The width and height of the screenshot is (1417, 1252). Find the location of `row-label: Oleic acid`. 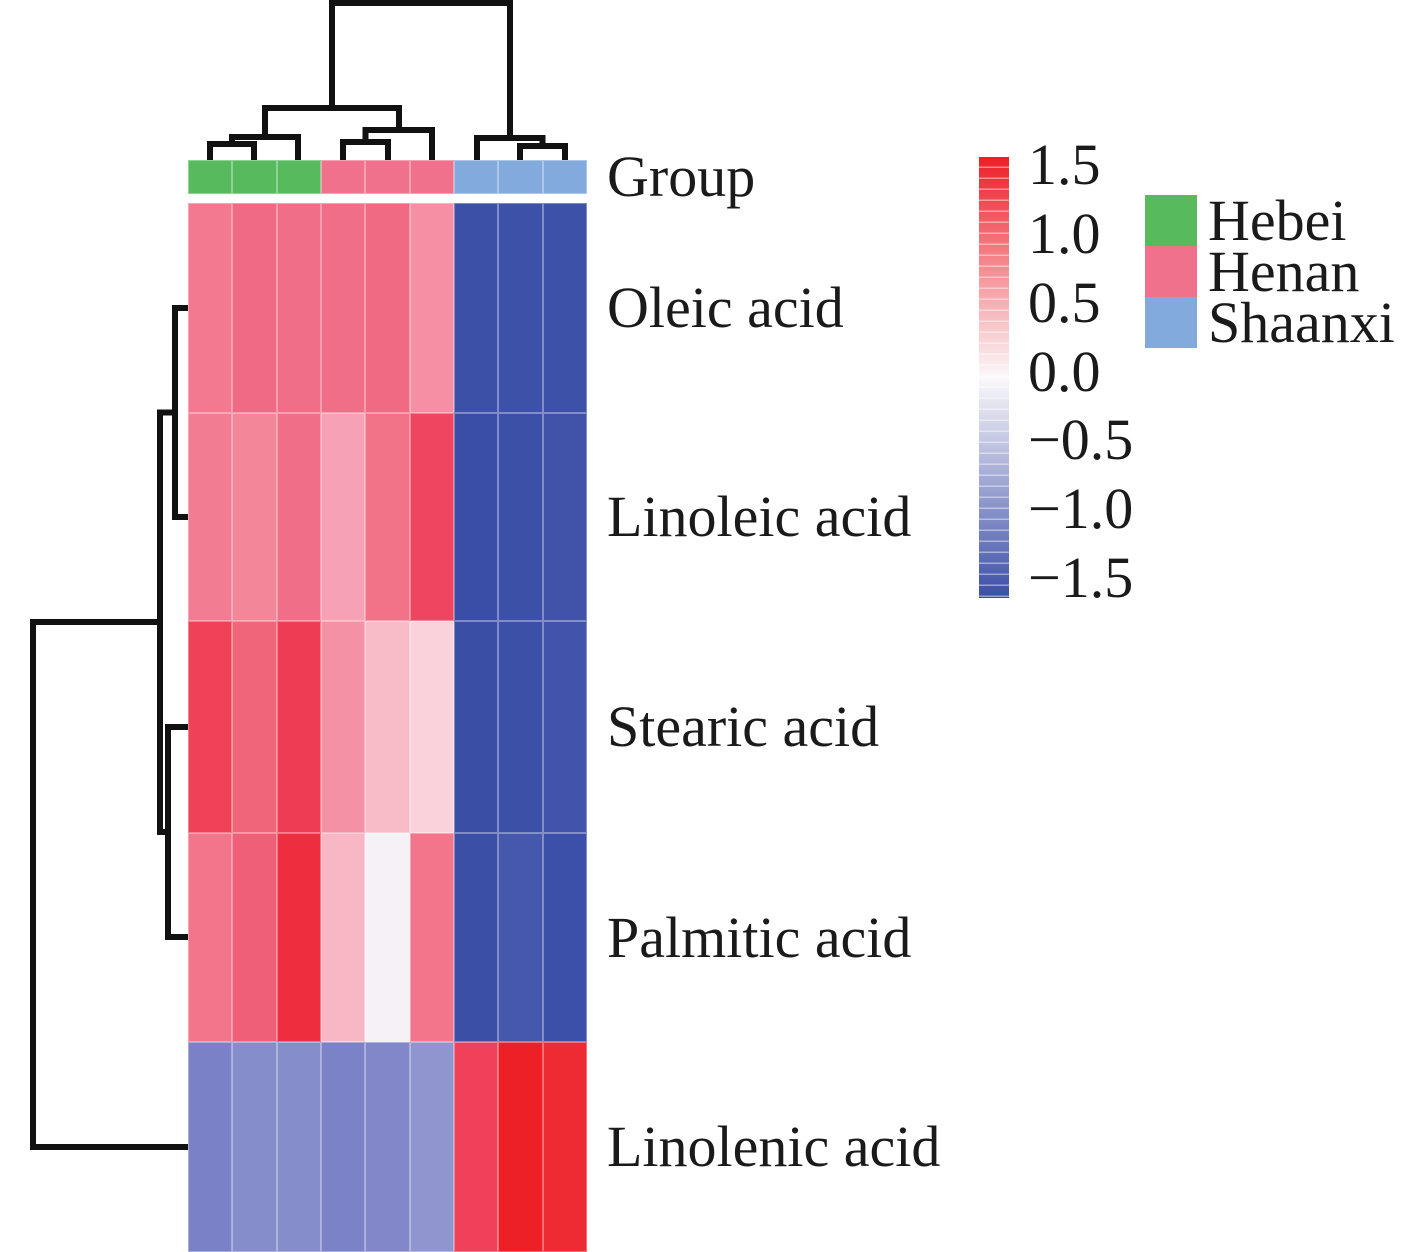

row-label: Oleic acid is located at coordinates (725, 307).